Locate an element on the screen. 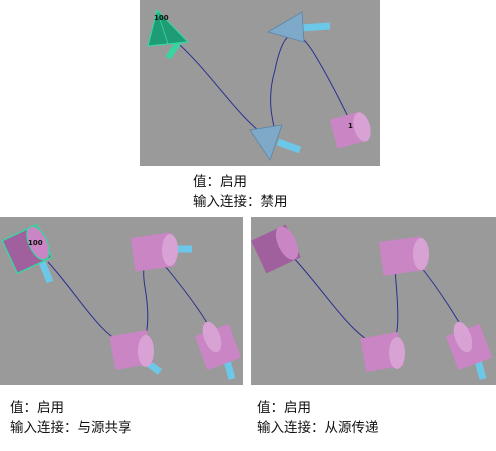 Image resolution: width=496 pixels, height=451 pixels. selected-cylinder: 100 is located at coordinates (27, 253).